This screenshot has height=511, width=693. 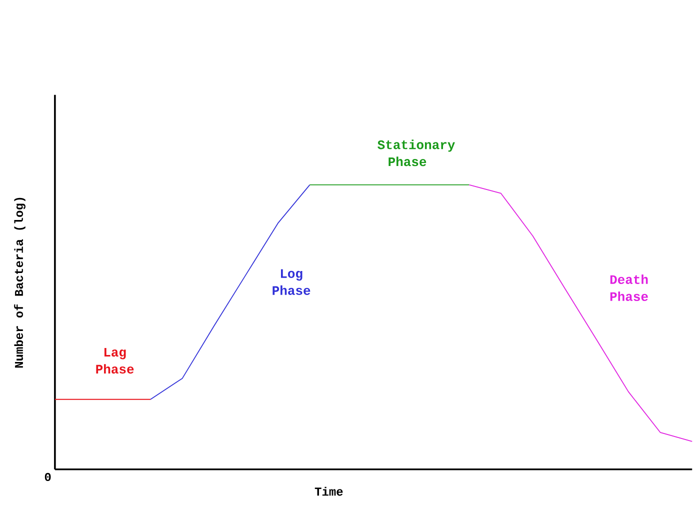 What do you see at coordinates (328, 491) in the screenshot?
I see `x-axis-title: Time` at bounding box center [328, 491].